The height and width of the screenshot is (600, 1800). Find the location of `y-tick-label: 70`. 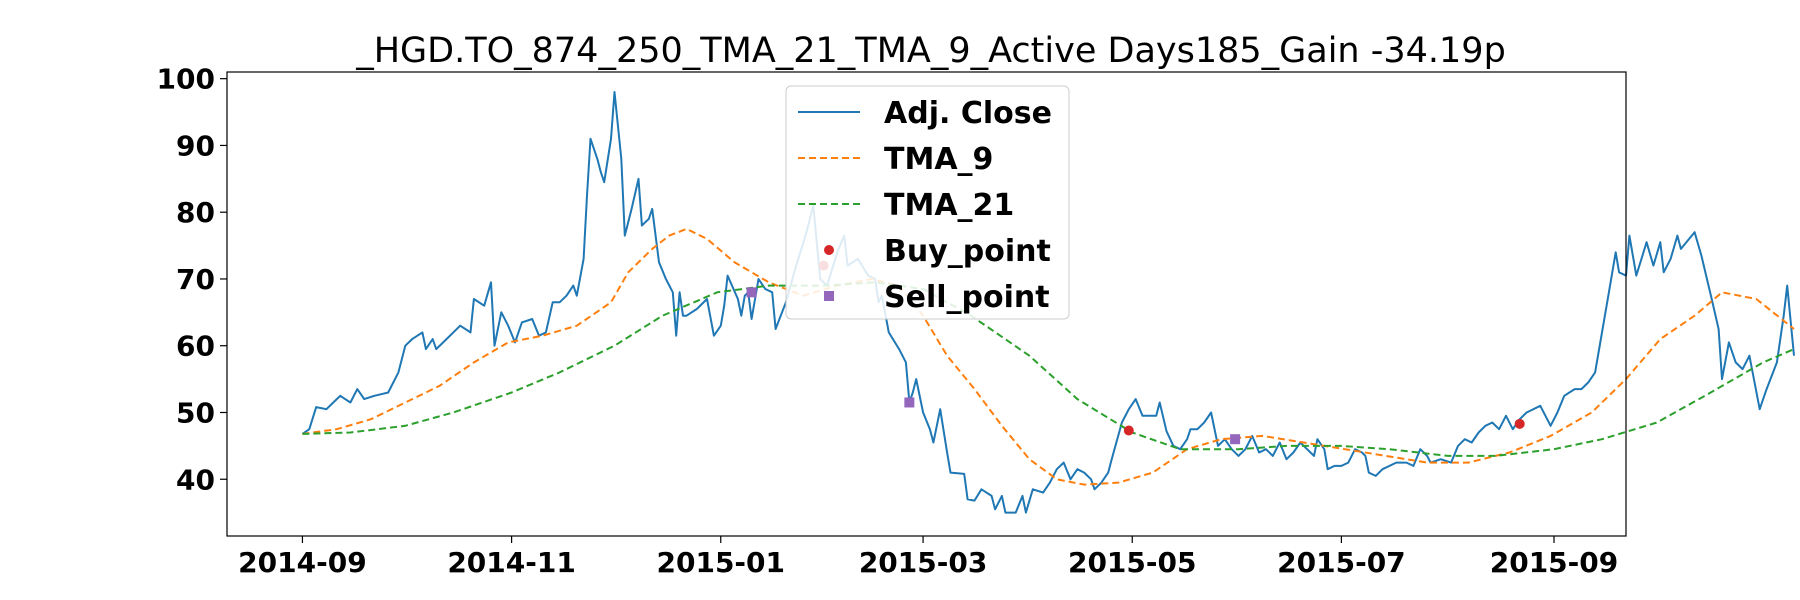

y-tick-label: 70 is located at coordinates (195, 279).